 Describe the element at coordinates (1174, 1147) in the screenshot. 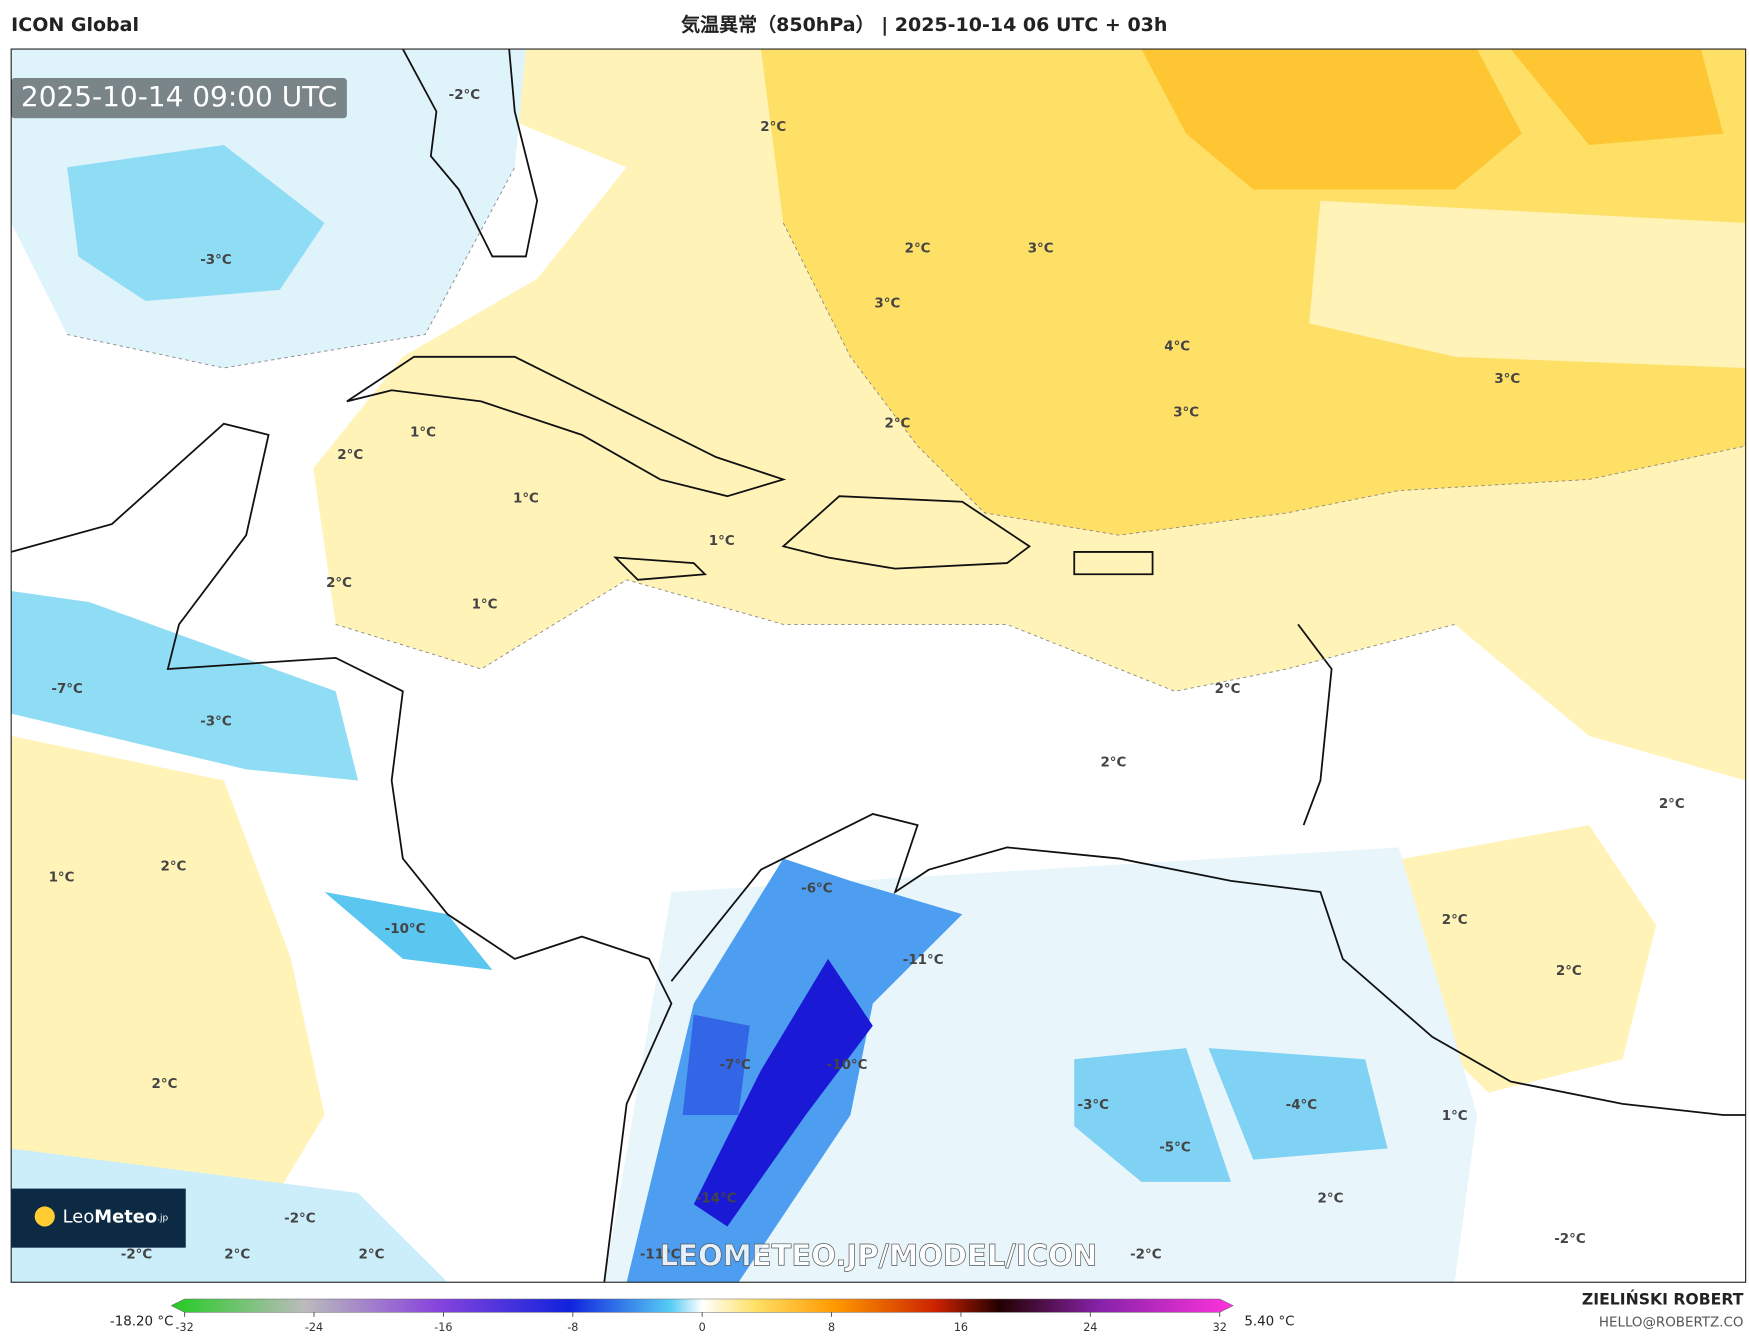

I see `contour-label: -5°C` at that location.